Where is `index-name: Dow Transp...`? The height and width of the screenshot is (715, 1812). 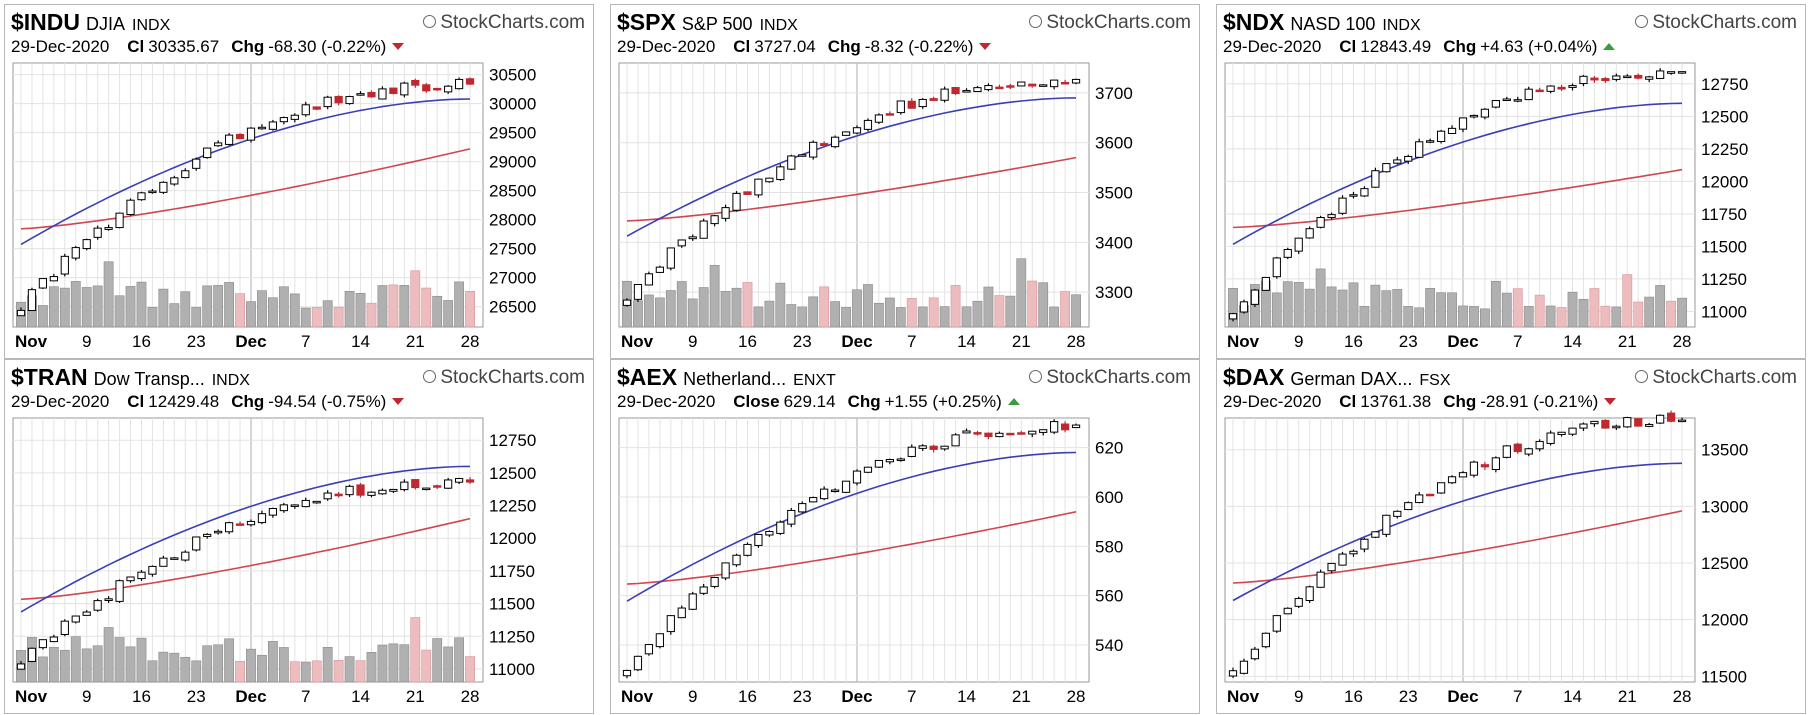 index-name: Dow Transp... is located at coordinates (149, 379).